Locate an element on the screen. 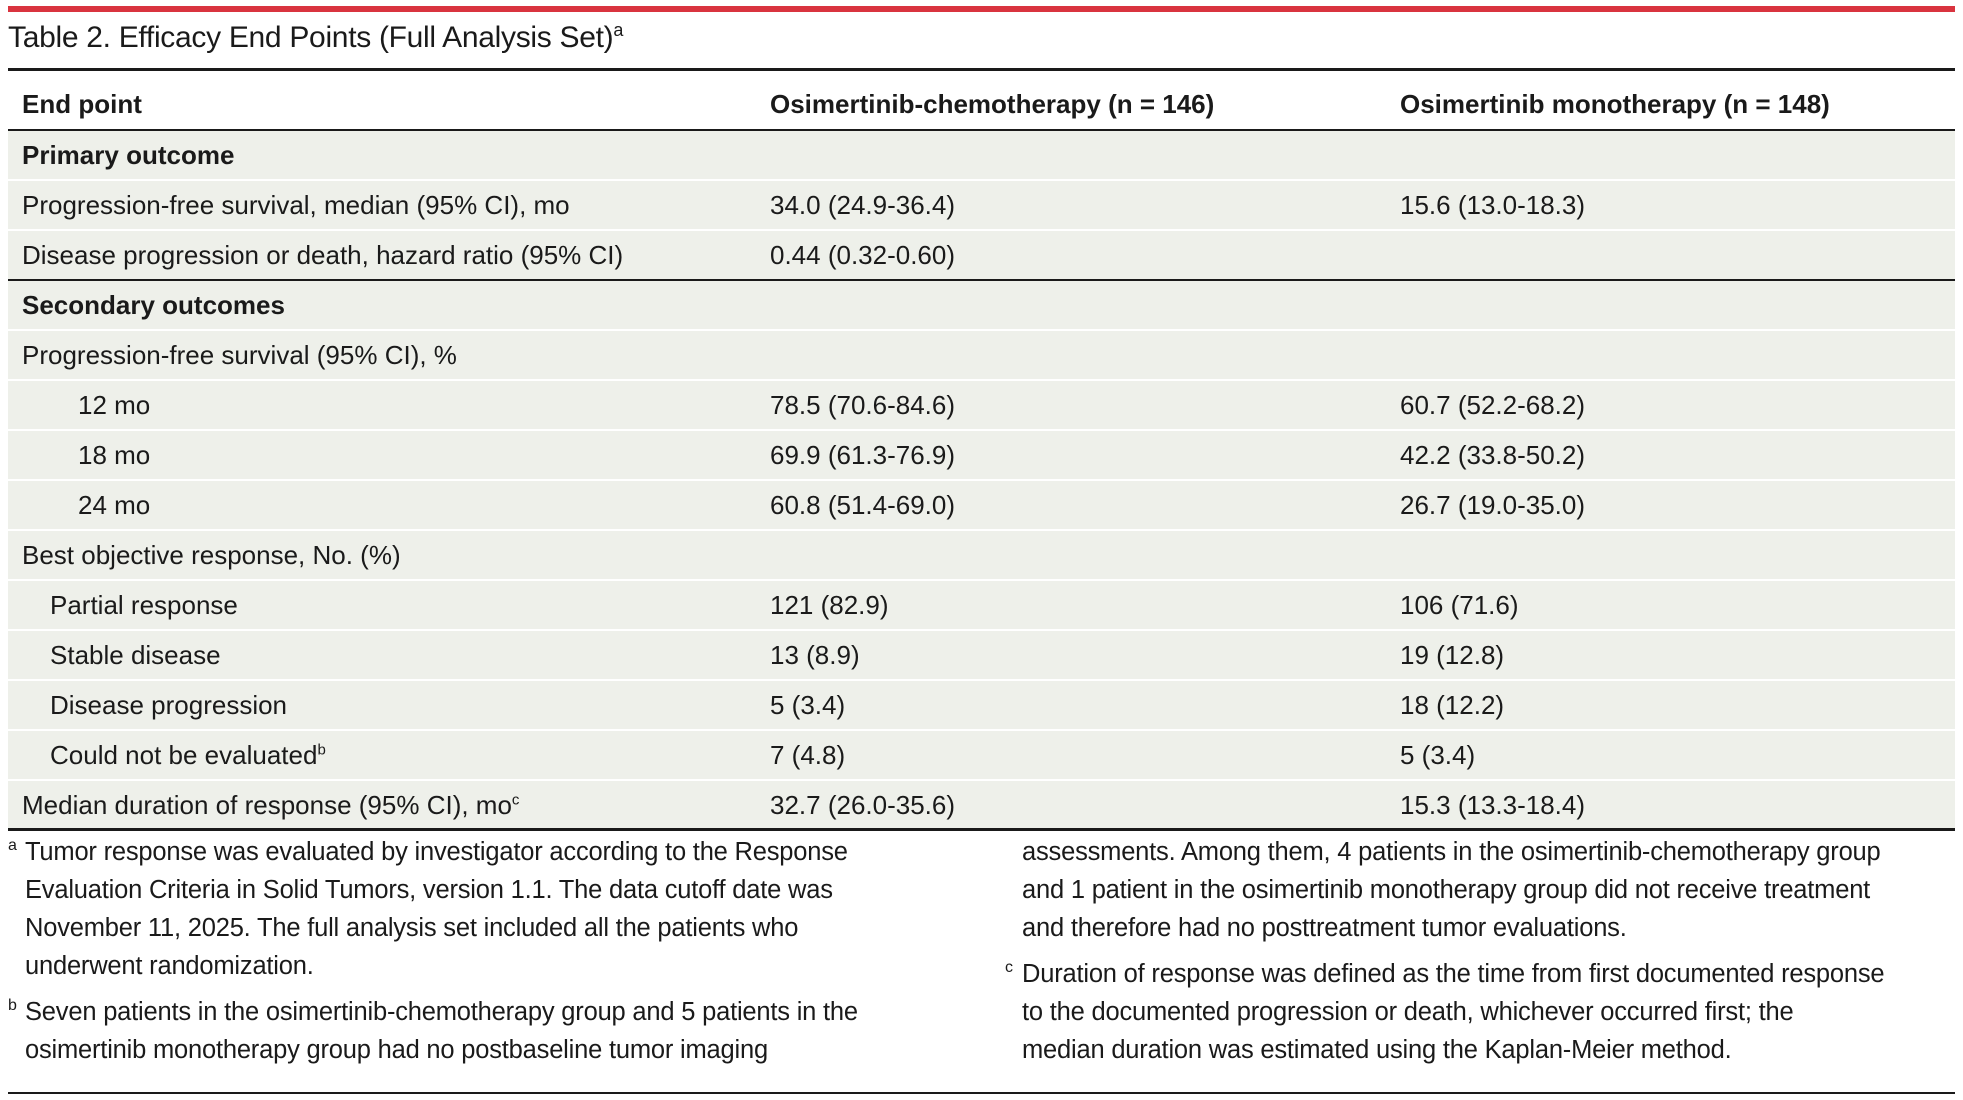 The width and height of the screenshot is (1963, 1100). row-label: 18 mo is located at coordinates (382, 454).